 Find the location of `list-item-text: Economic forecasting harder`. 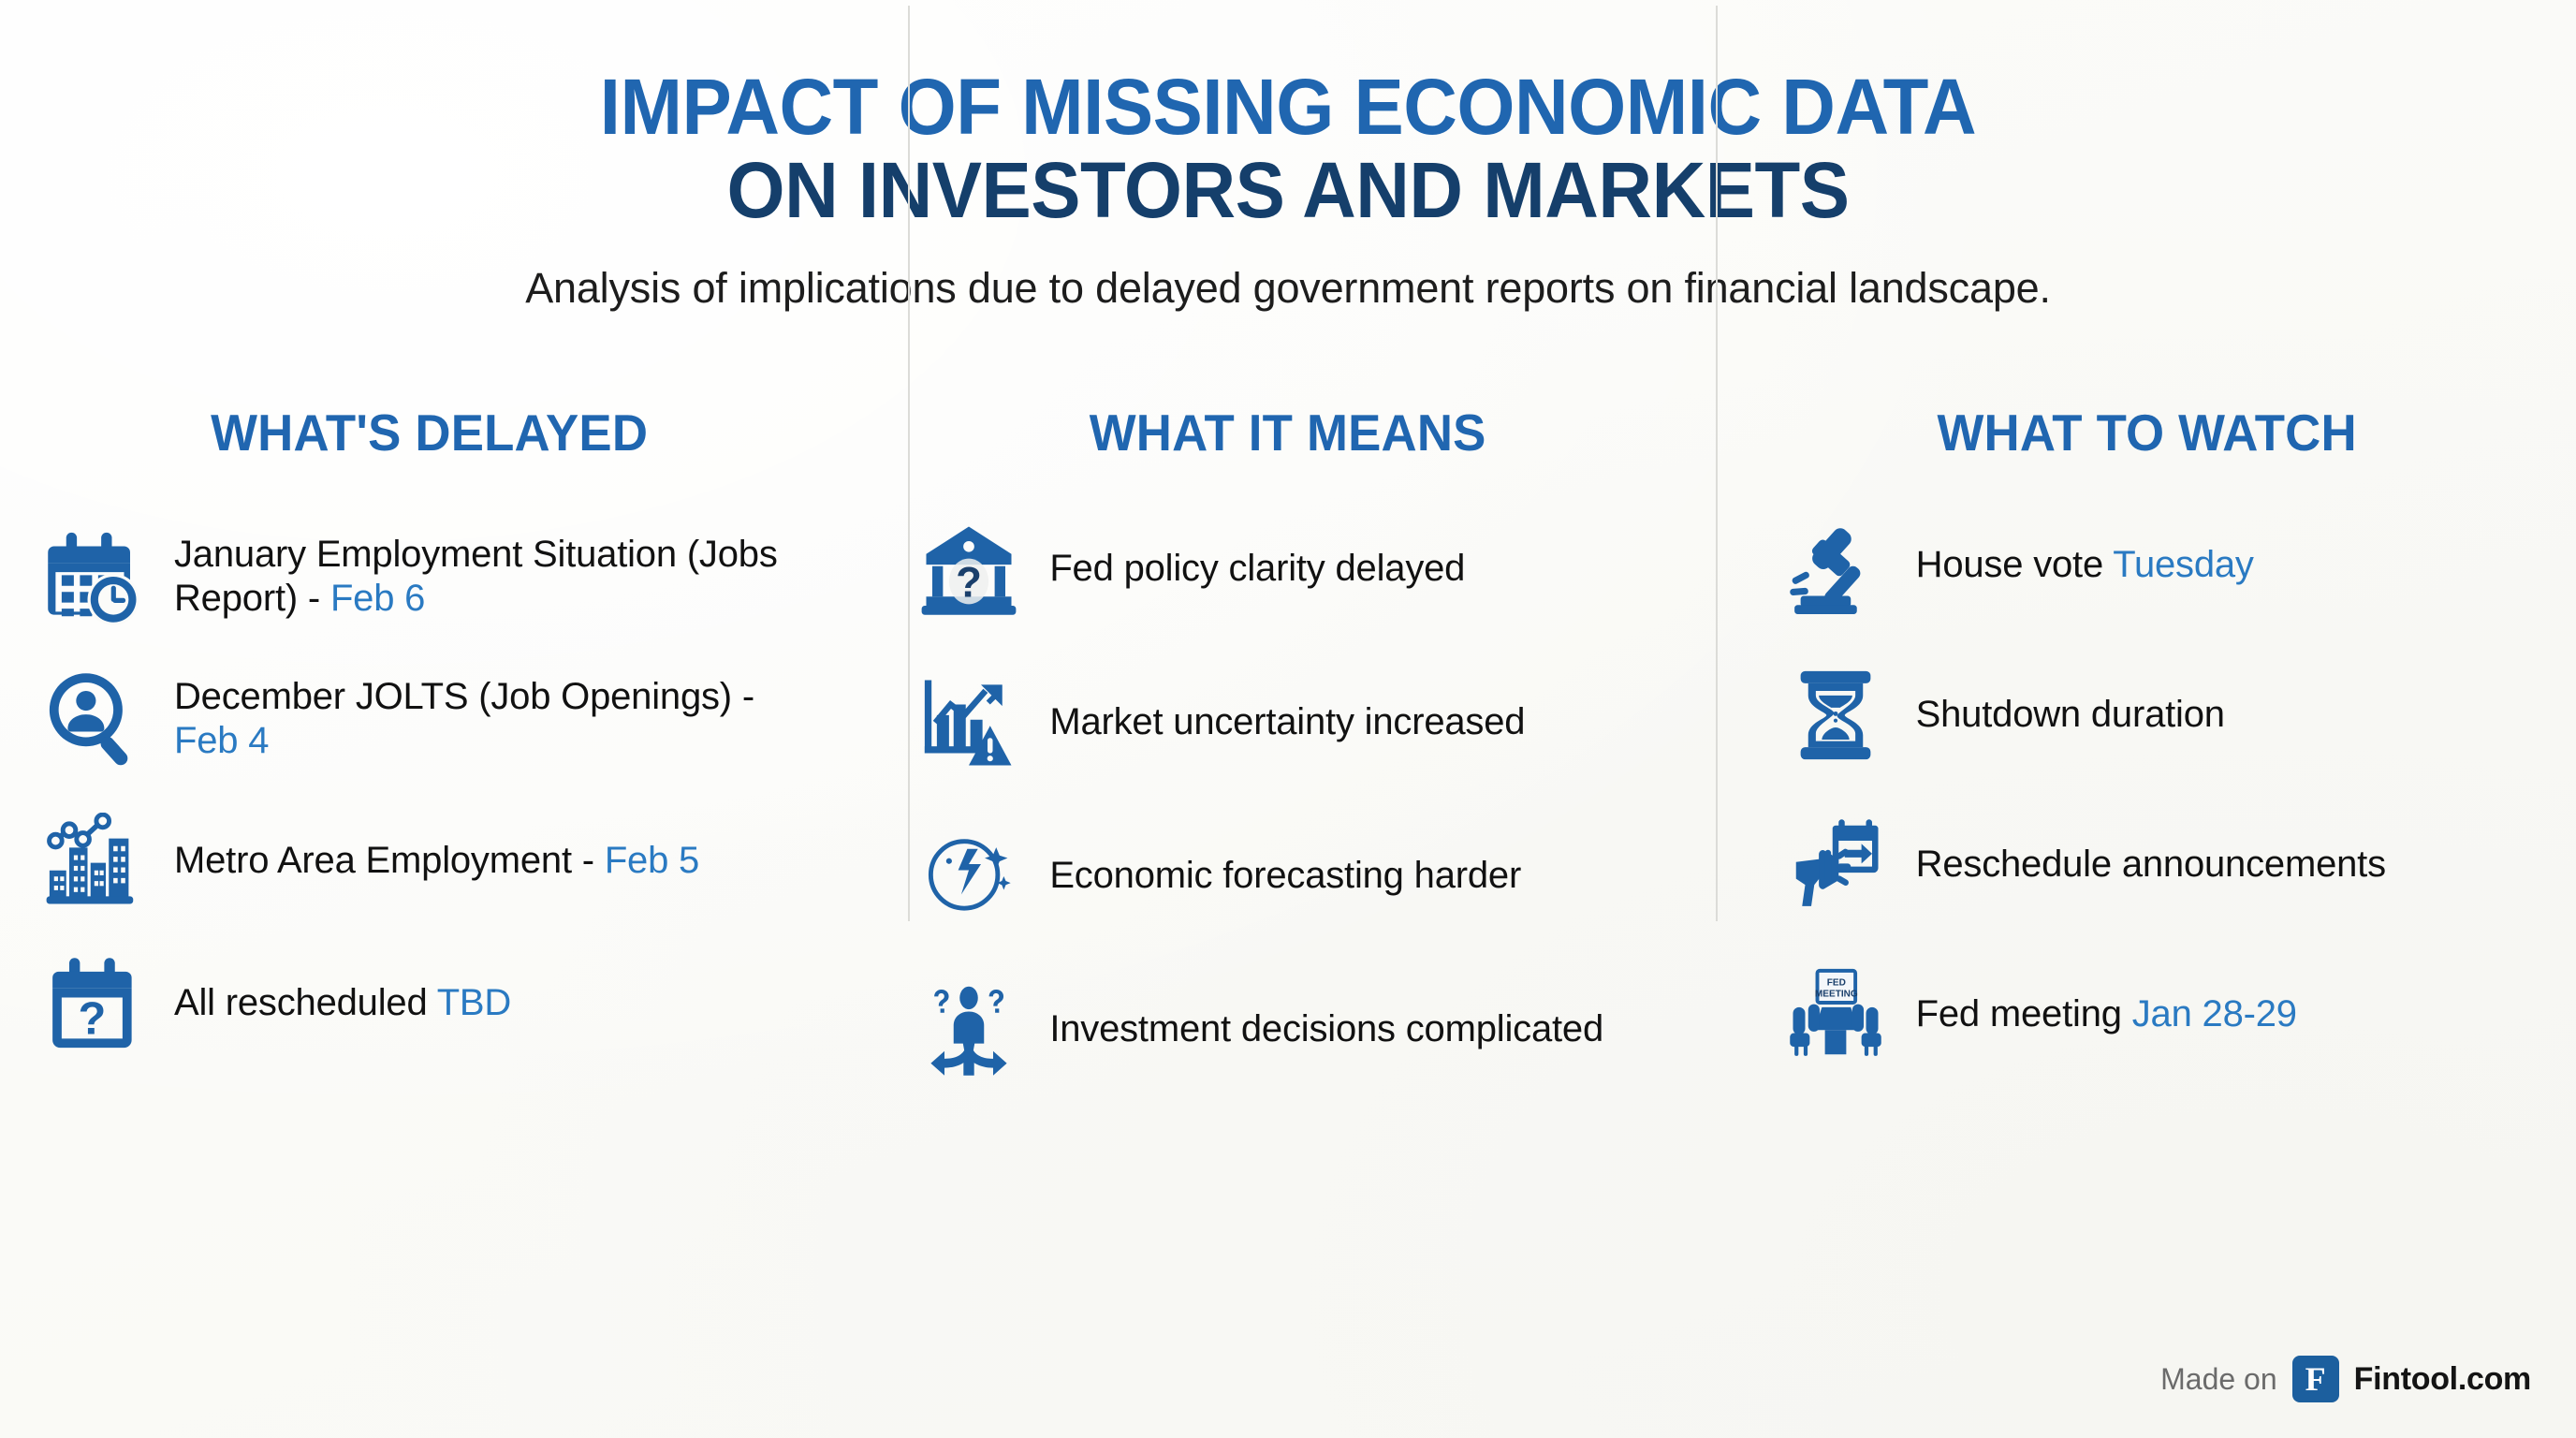

list-item-text: Economic forecasting harder is located at coordinates (1285, 876).